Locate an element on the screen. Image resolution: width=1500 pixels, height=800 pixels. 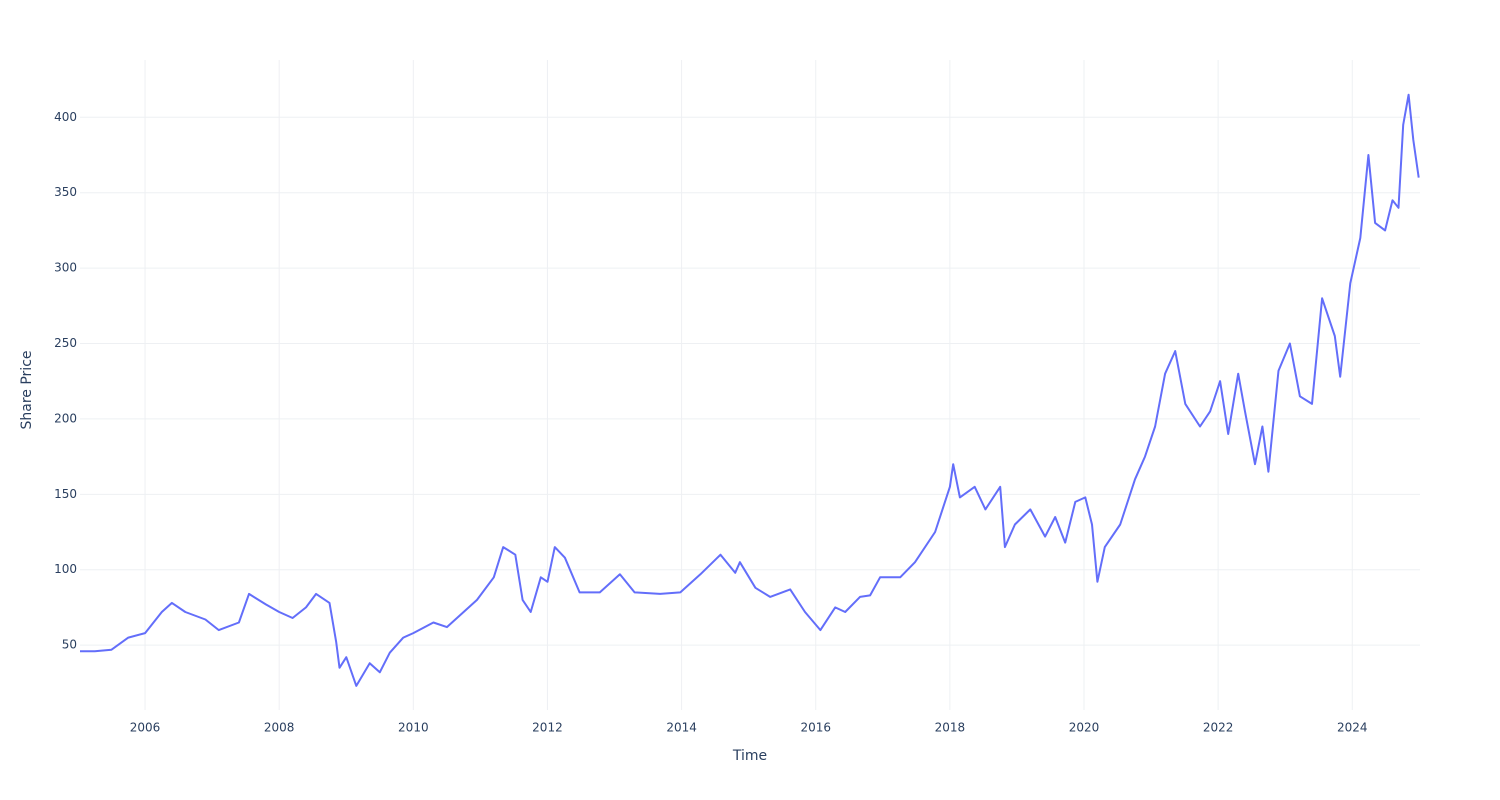
y-tick-label: 100 is located at coordinates (65, 569).